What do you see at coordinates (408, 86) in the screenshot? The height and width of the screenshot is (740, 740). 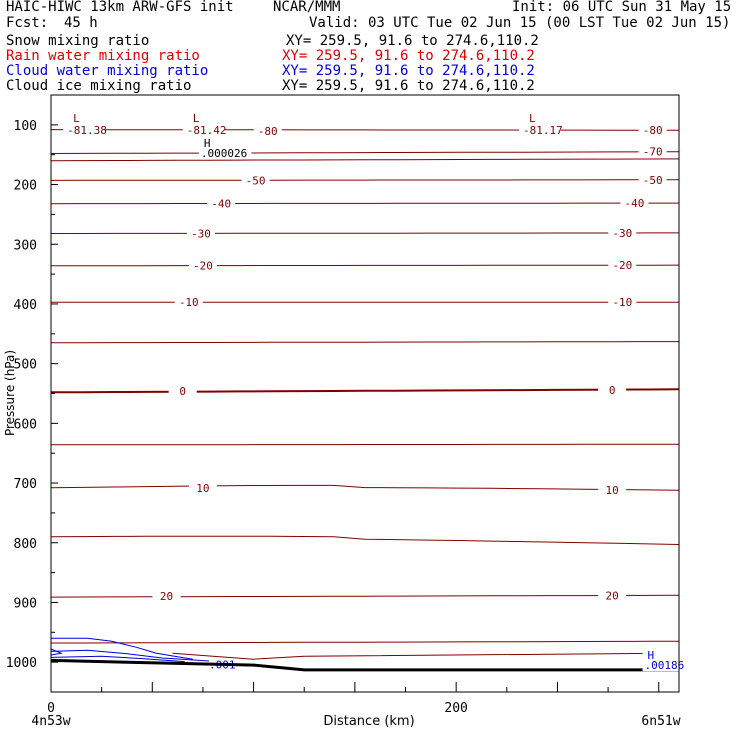 I see `field-cloudice-xy: XY= 259.5, 91.6 to 274.6,110.2` at bounding box center [408, 86].